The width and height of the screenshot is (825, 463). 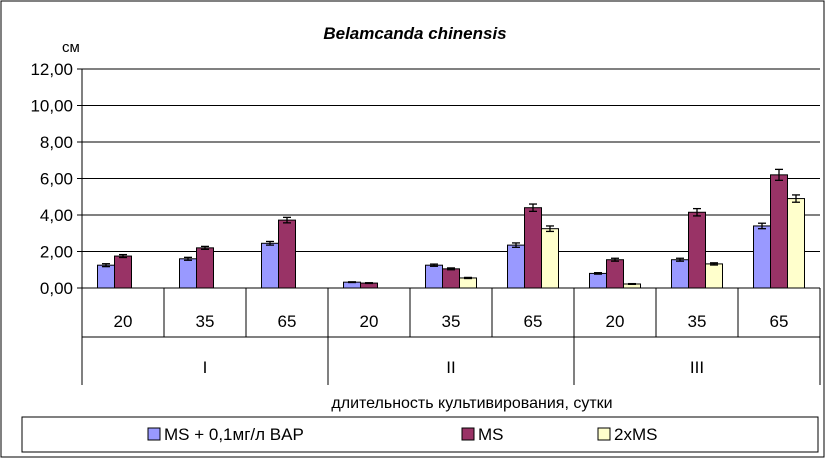 I want to click on legend-label: MS + 0,1мг/л BAP, so click(x=234, y=434).